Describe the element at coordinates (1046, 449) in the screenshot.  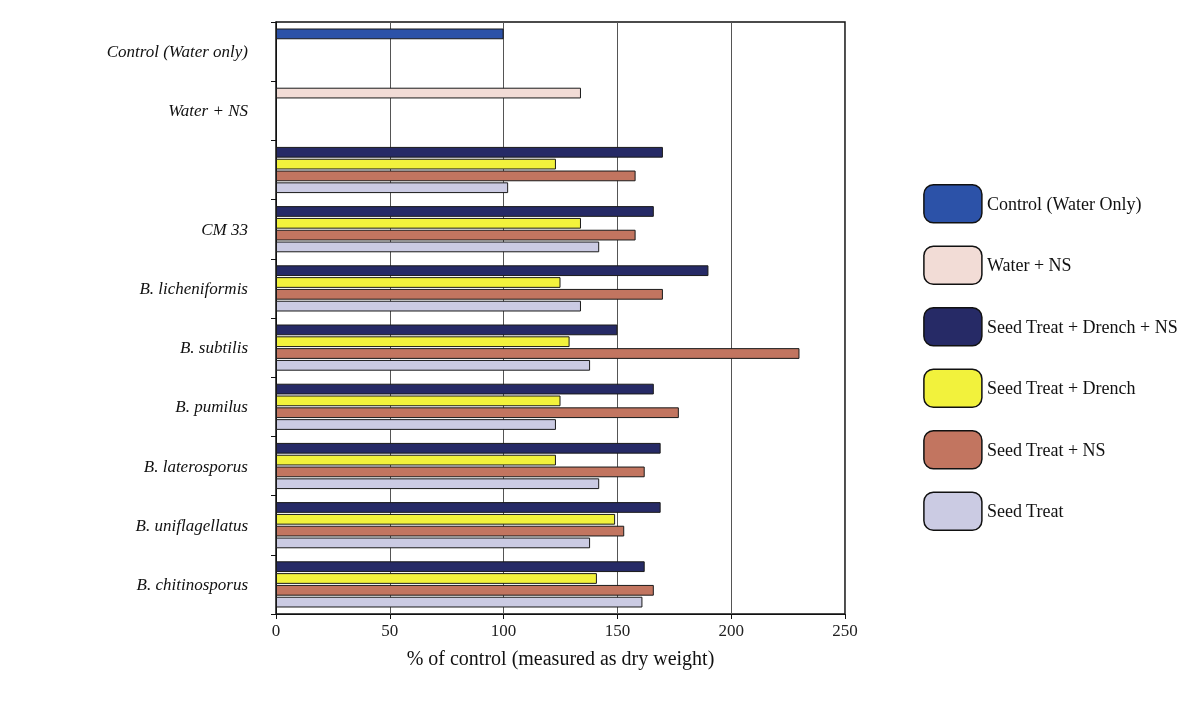
I see `legend-label: Seed Treat + NS` at that location.